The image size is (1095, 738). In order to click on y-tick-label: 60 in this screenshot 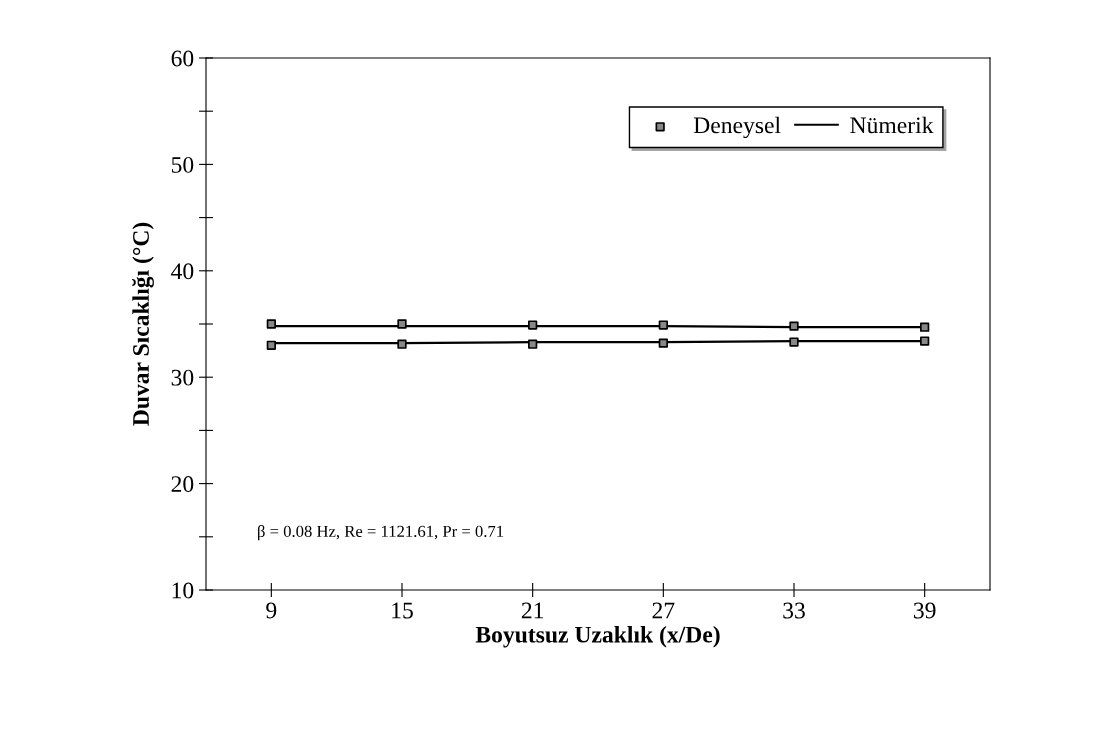, I will do `click(182, 58)`.